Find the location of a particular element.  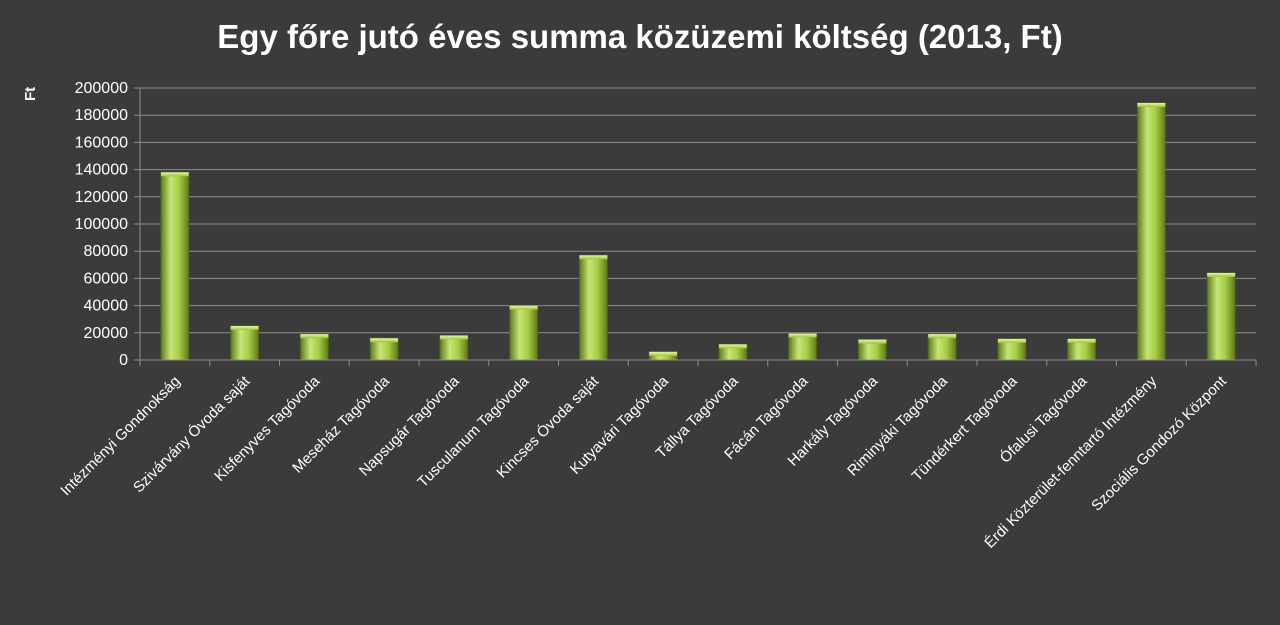

y-tick-label: 20000 is located at coordinates (106, 333).